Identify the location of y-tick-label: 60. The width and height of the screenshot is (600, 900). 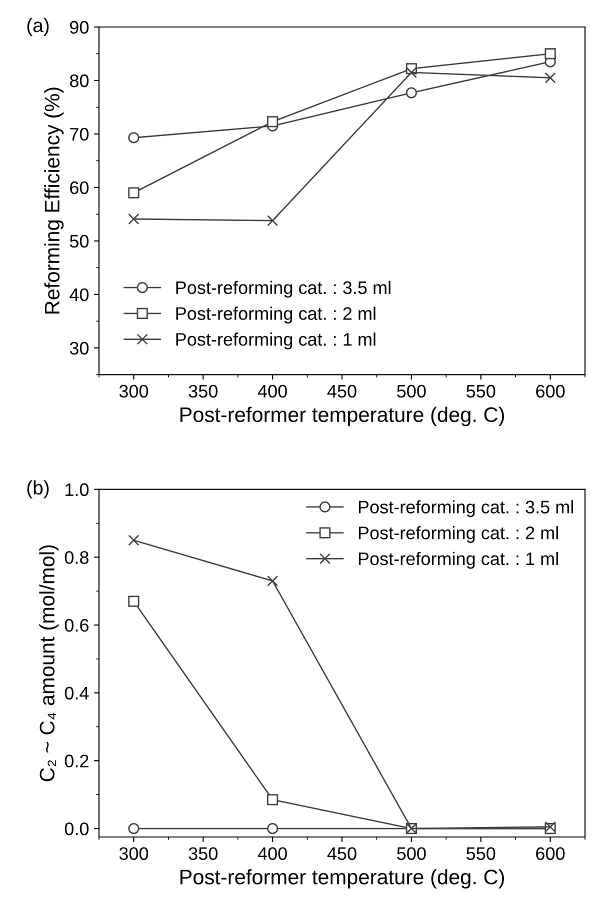
(79, 187).